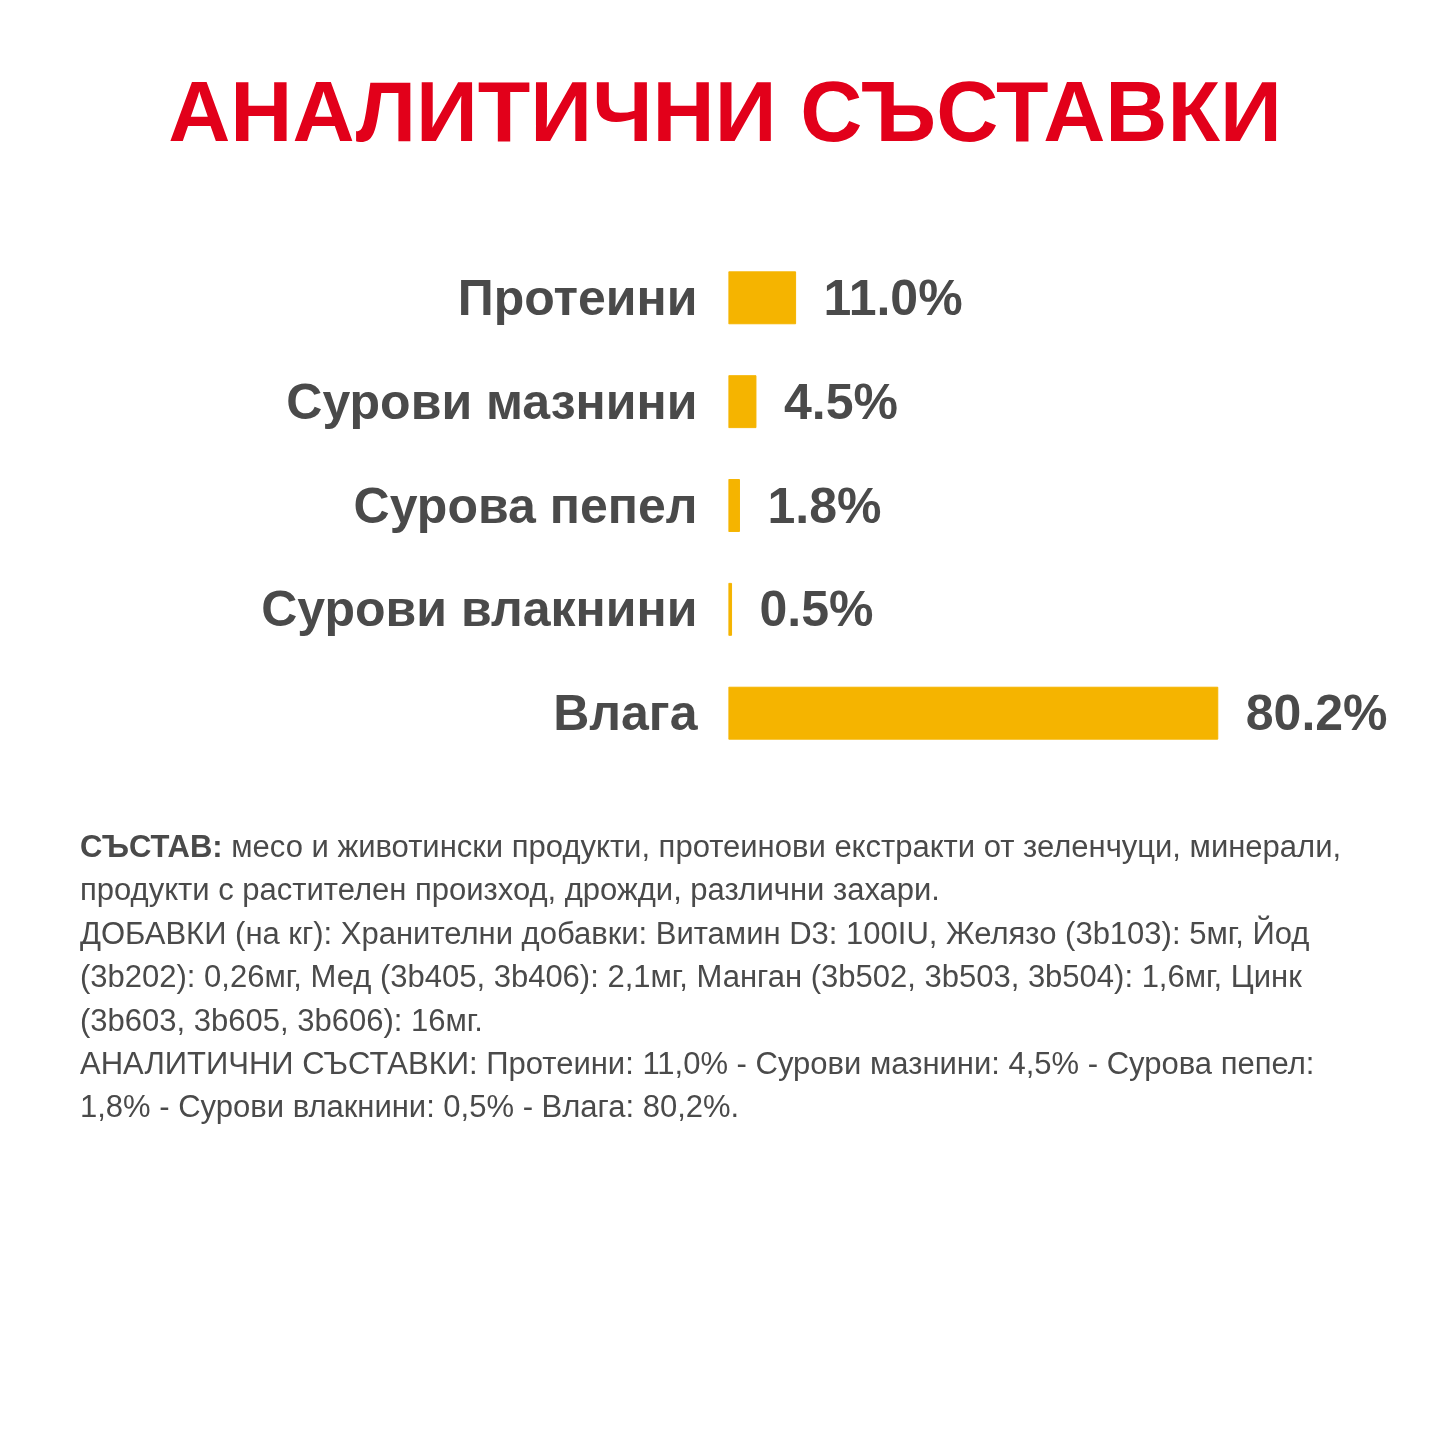 The width and height of the screenshot is (1445, 1445). I want to click on y-tick-label: Сурова пепел, so click(525, 505).